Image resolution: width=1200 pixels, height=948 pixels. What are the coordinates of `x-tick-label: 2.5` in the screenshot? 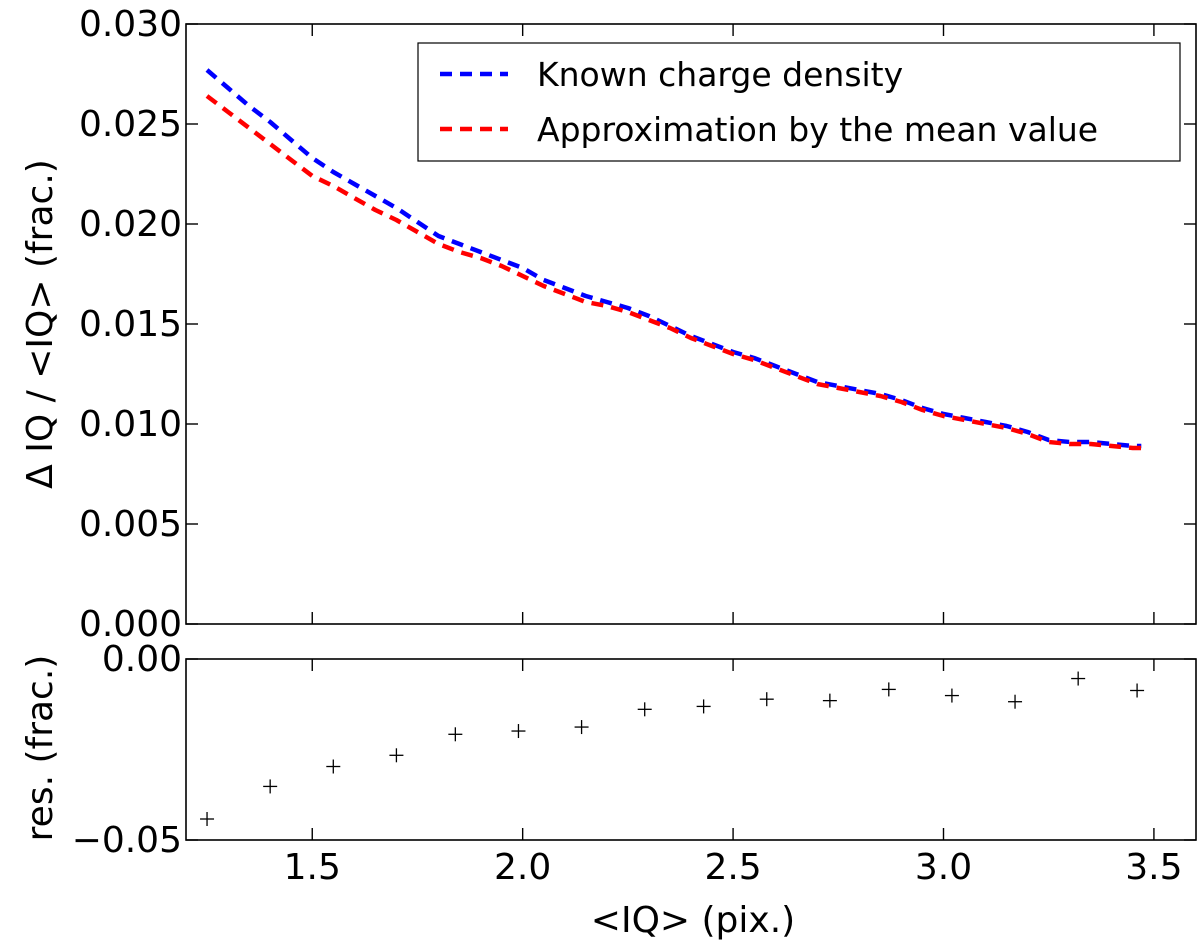 It's located at (732, 867).